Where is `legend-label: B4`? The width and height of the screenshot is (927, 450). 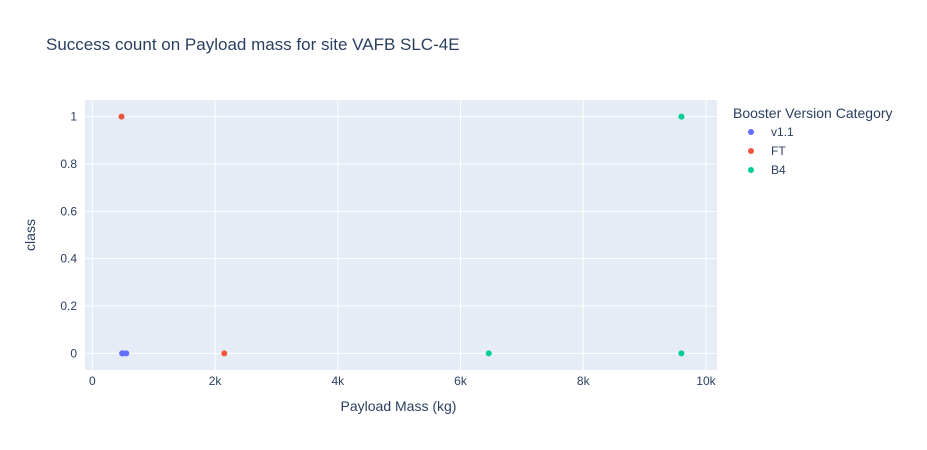 legend-label: B4 is located at coordinates (778, 170).